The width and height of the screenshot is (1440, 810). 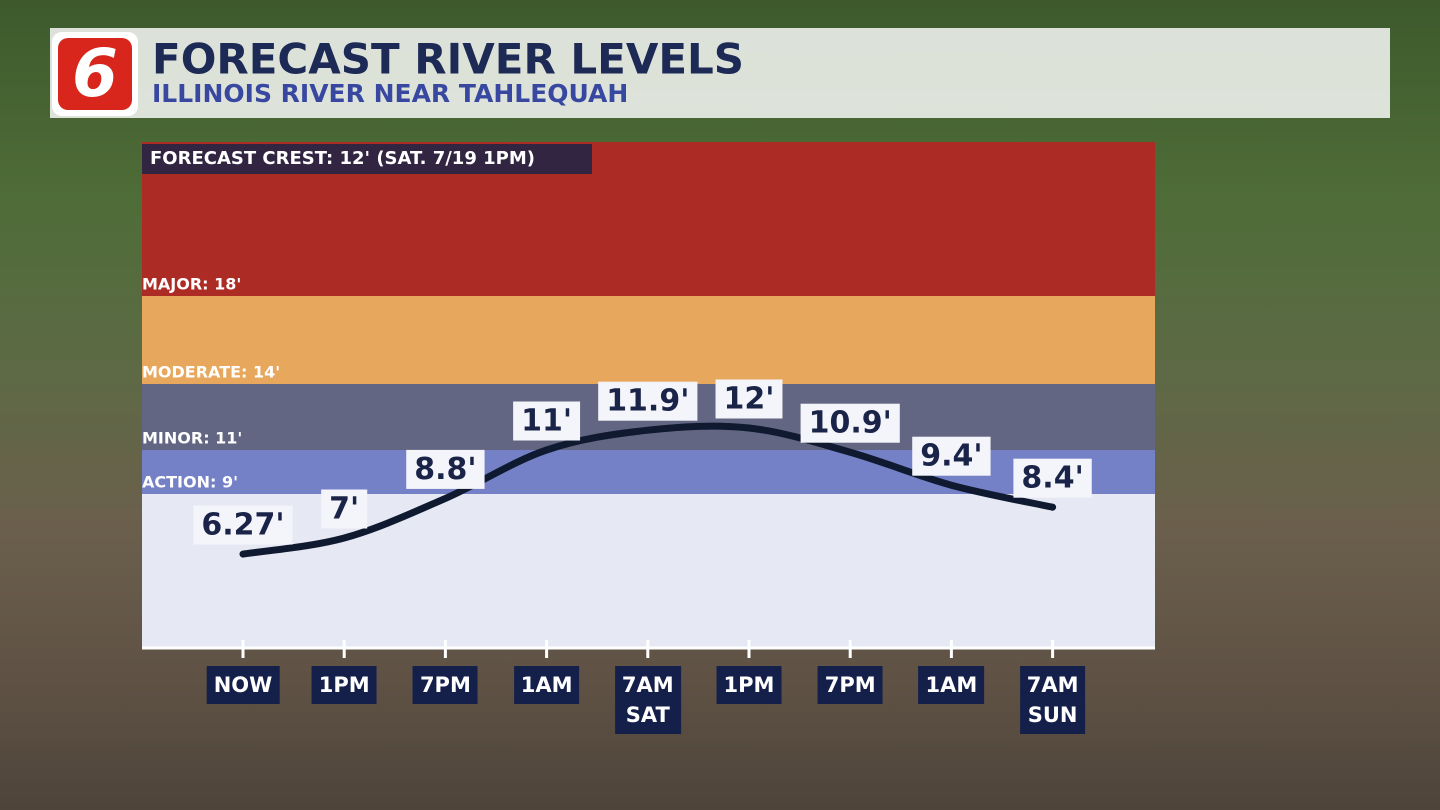 I want to click on value-label-group: 11', so click(x=547, y=421).